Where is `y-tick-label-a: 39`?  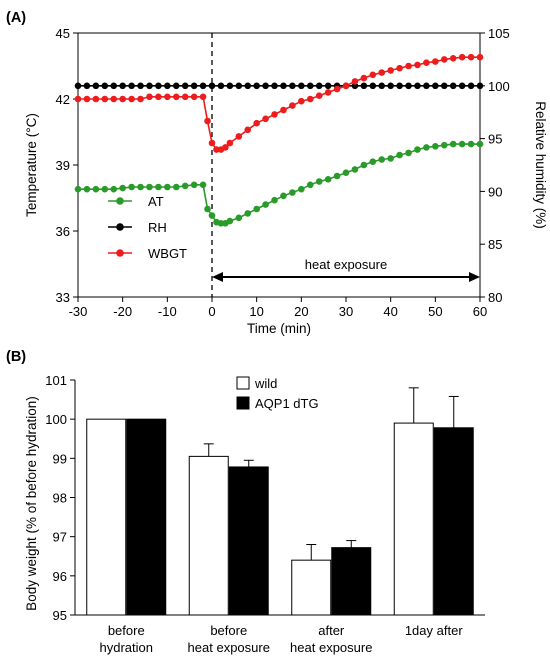
y-tick-label-a: 39 is located at coordinates (63, 165).